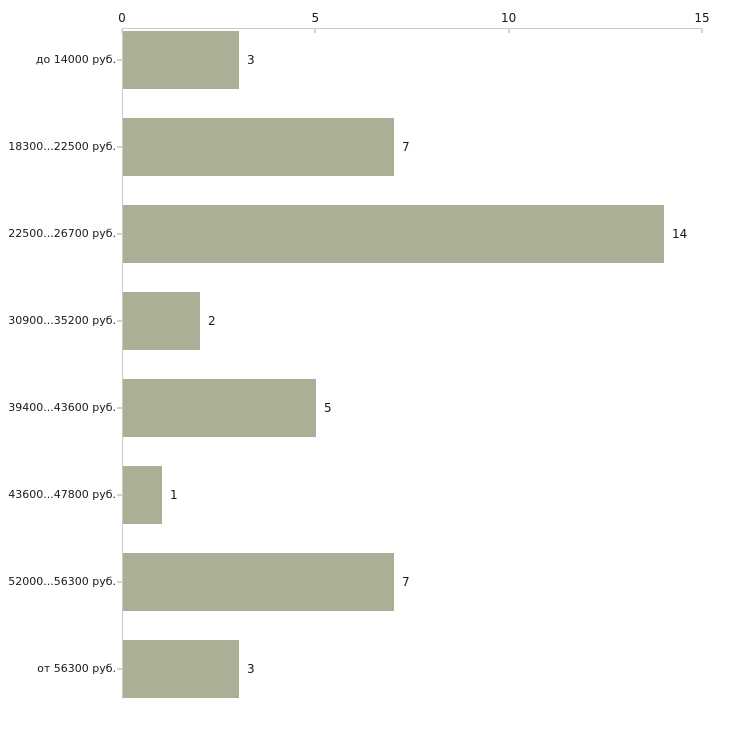 The width and height of the screenshot is (730, 730). I want to click on category-label: от 56300 руб., so click(76, 668).